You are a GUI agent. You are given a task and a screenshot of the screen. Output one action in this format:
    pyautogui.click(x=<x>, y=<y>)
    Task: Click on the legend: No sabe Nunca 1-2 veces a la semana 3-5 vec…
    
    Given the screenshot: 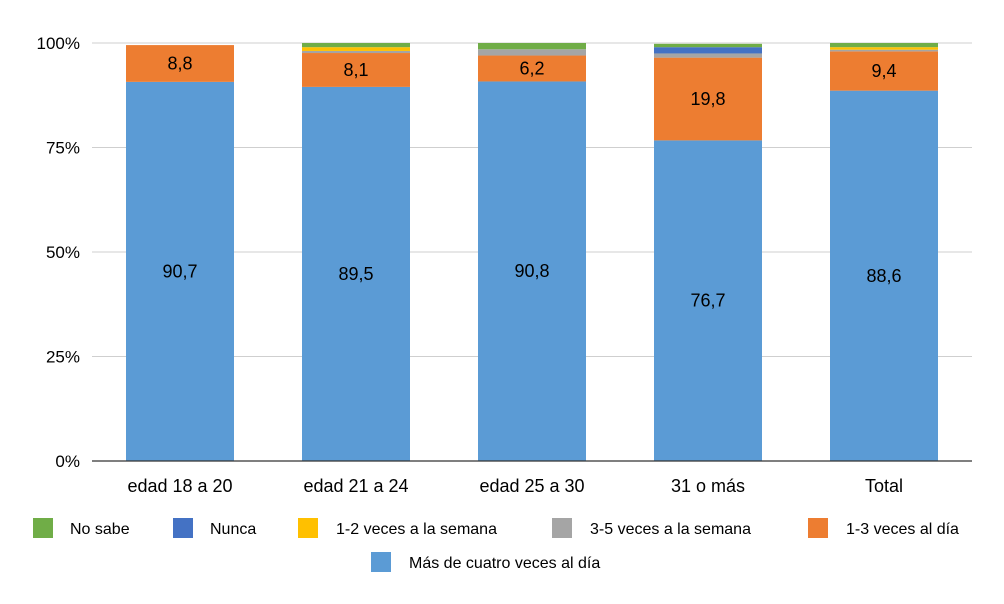 What is the action you would take?
    pyautogui.click(x=496, y=545)
    